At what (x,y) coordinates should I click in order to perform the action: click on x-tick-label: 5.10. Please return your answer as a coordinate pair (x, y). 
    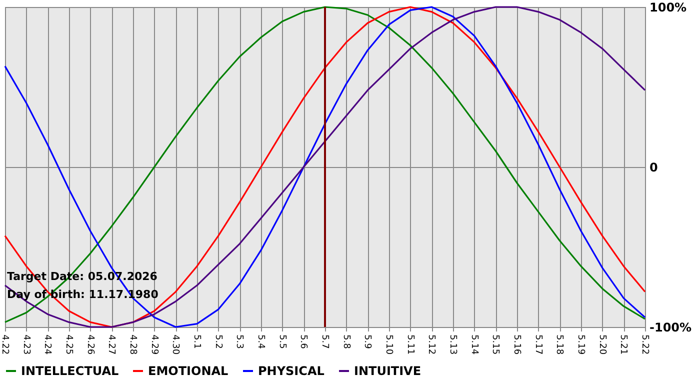
    Looking at the image, I should click on (389, 344).